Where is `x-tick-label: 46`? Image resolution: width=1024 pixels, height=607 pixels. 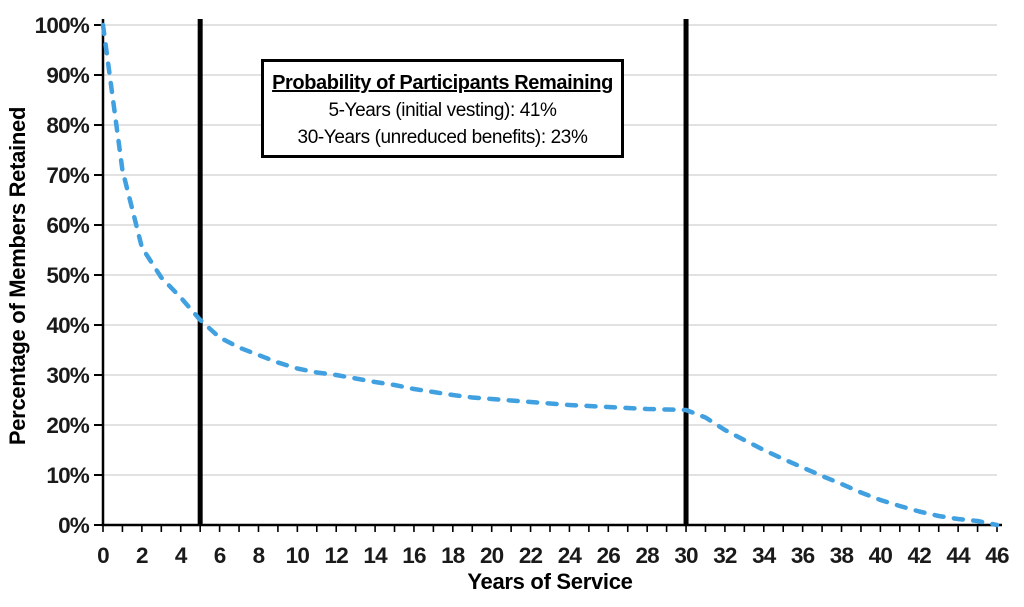 x-tick-label: 46 is located at coordinates (997, 555).